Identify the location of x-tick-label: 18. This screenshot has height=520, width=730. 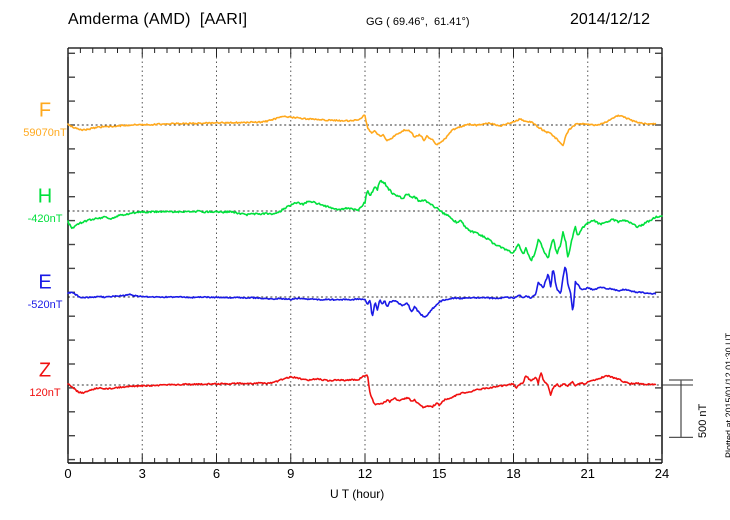
(513, 473).